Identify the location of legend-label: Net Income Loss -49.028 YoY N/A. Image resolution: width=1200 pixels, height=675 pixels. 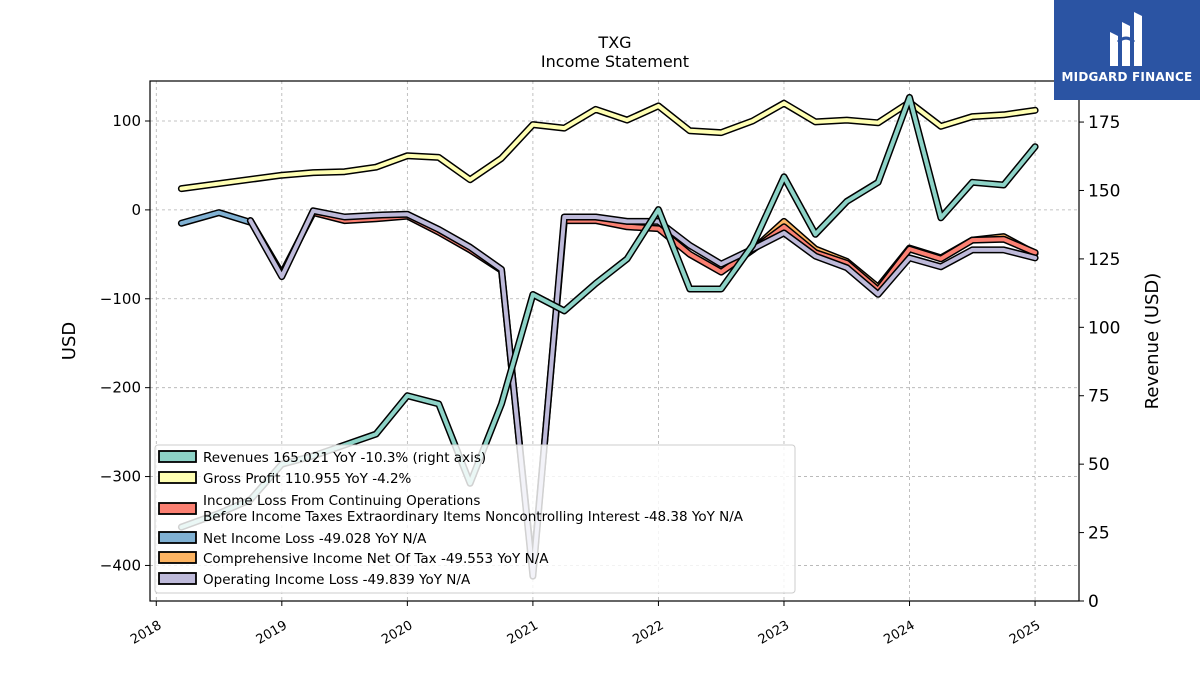
(315, 539).